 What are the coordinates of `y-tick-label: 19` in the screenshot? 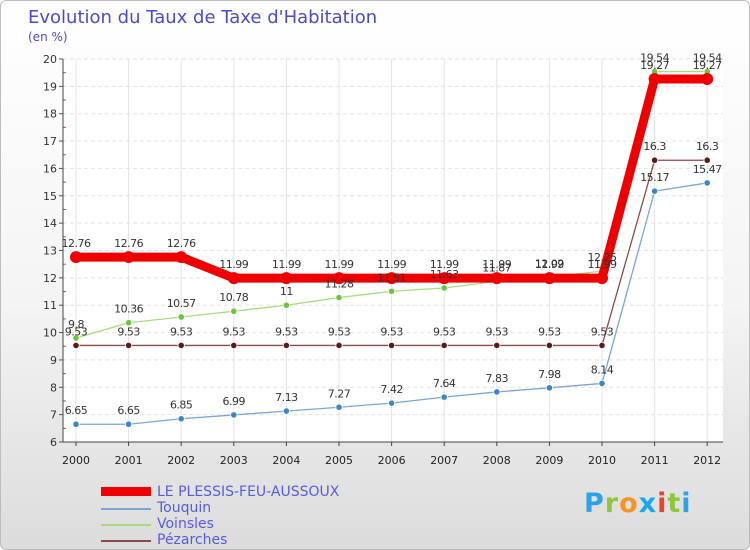 It's located at (50, 86).